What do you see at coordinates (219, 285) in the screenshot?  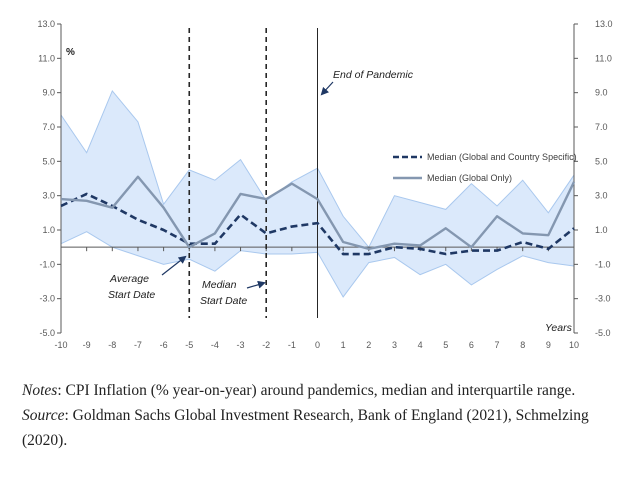 I see `median-start-date-label-line1: Median` at bounding box center [219, 285].